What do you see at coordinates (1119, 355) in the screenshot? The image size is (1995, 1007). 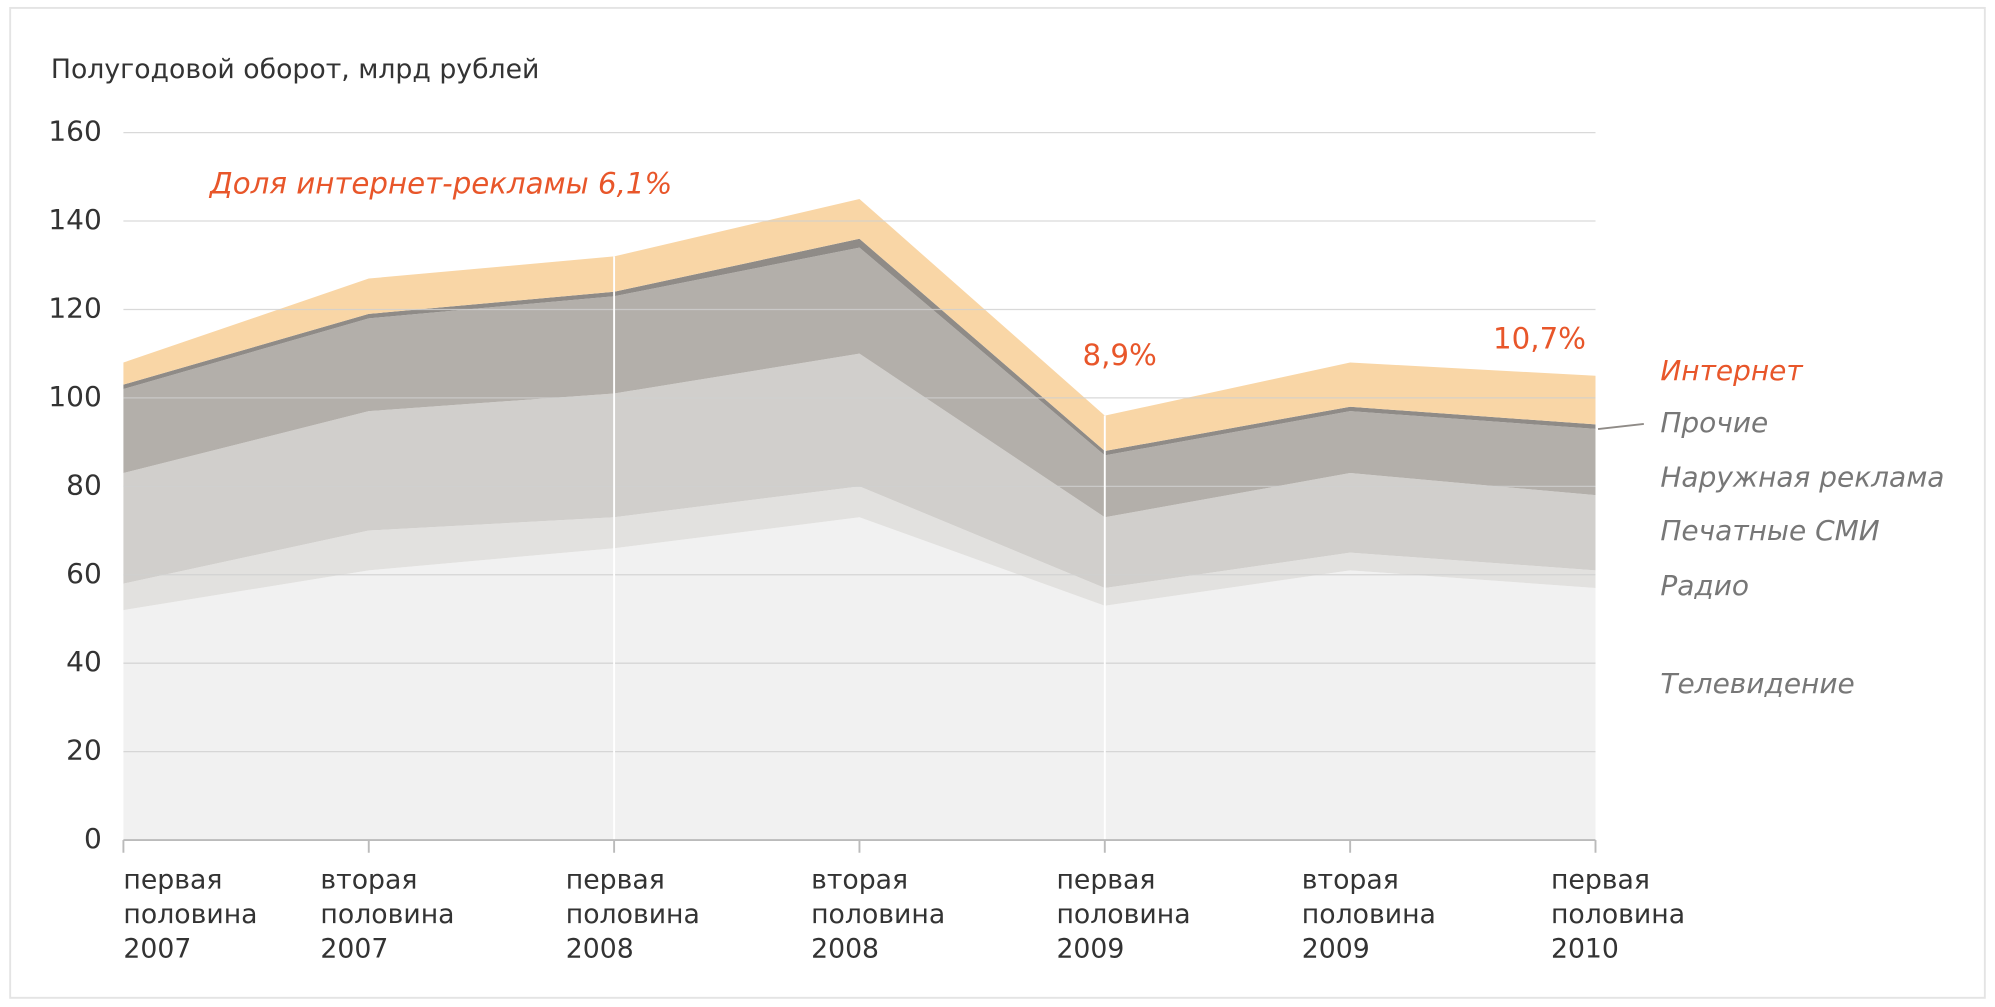 I see `annotation: 8,9%` at bounding box center [1119, 355].